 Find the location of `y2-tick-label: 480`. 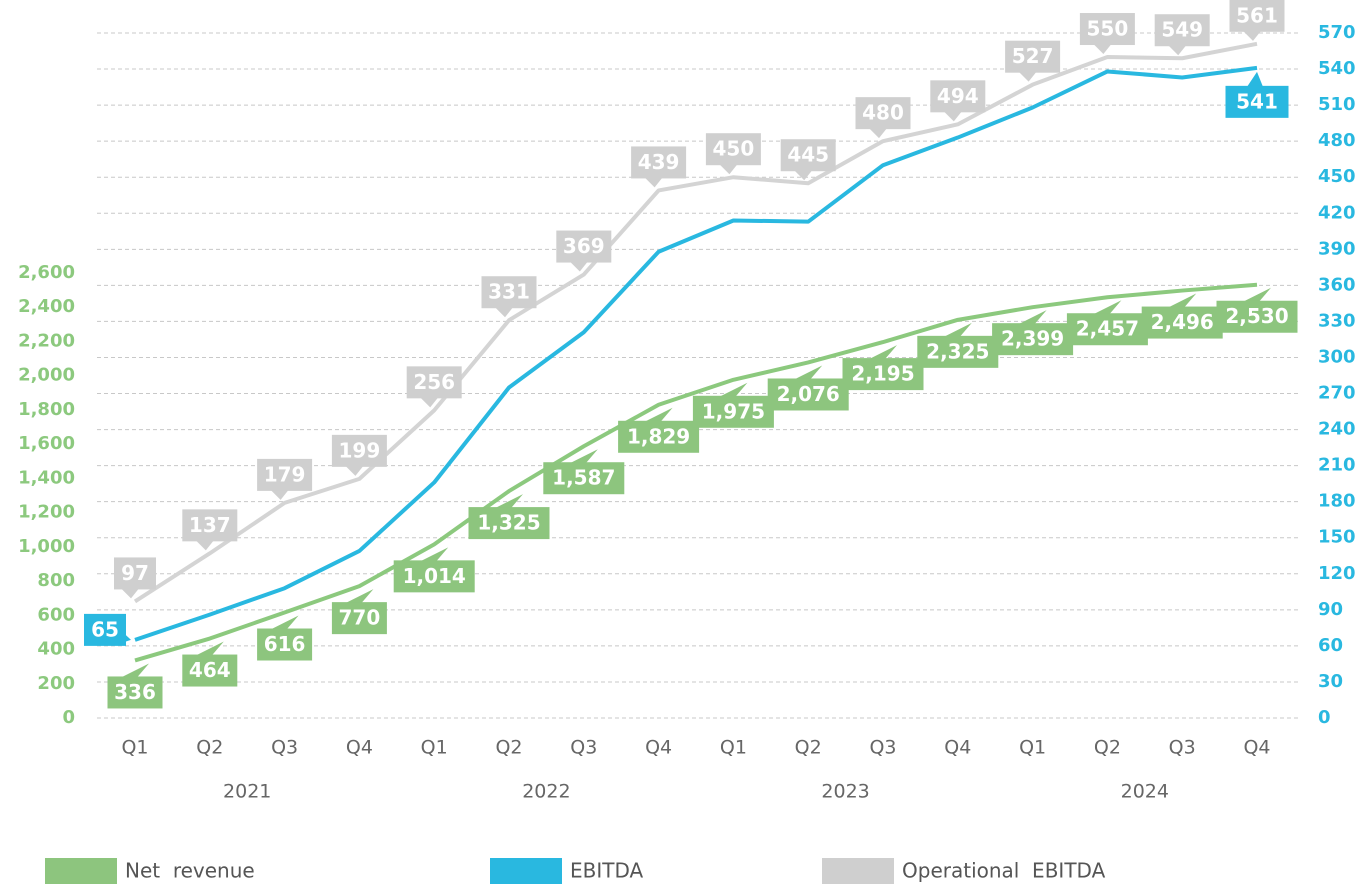

y2-tick-label: 480 is located at coordinates (1337, 140).